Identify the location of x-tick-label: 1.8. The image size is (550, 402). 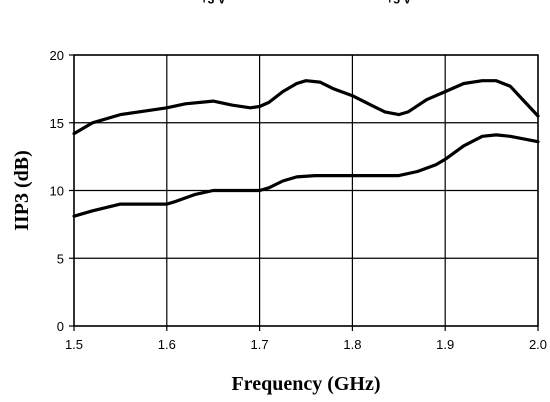
(352, 344).